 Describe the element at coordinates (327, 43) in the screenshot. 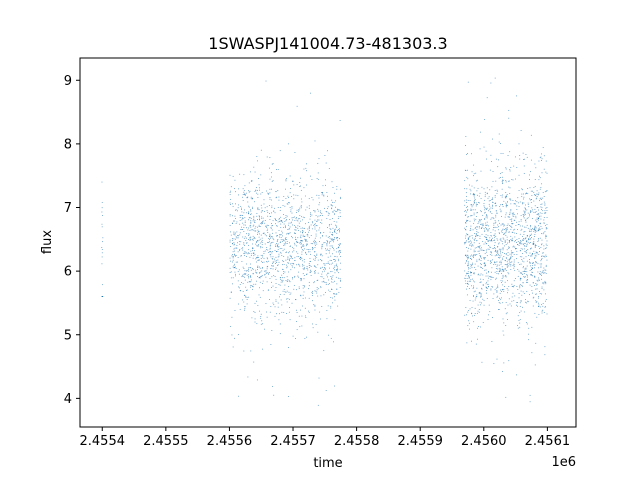

I see `chart-title: 1SWASPJ141004.73-481303.3` at that location.